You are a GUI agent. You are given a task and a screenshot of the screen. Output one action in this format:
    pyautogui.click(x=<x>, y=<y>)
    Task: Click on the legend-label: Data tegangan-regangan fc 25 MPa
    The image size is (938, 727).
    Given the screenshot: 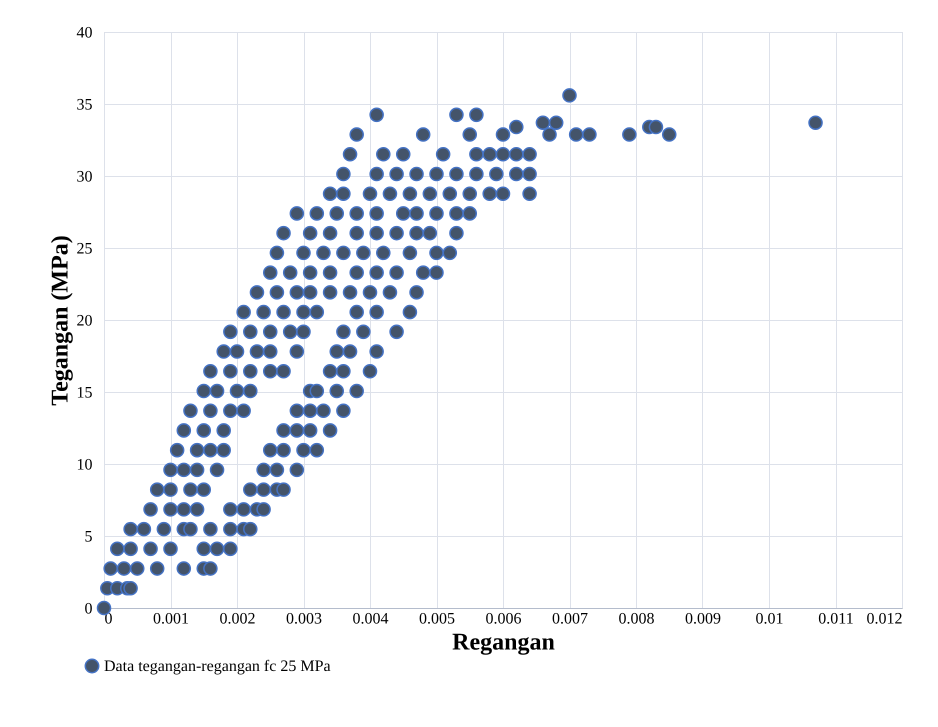 What is the action you would take?
    pyautogui.click(x=217, y=666)
    